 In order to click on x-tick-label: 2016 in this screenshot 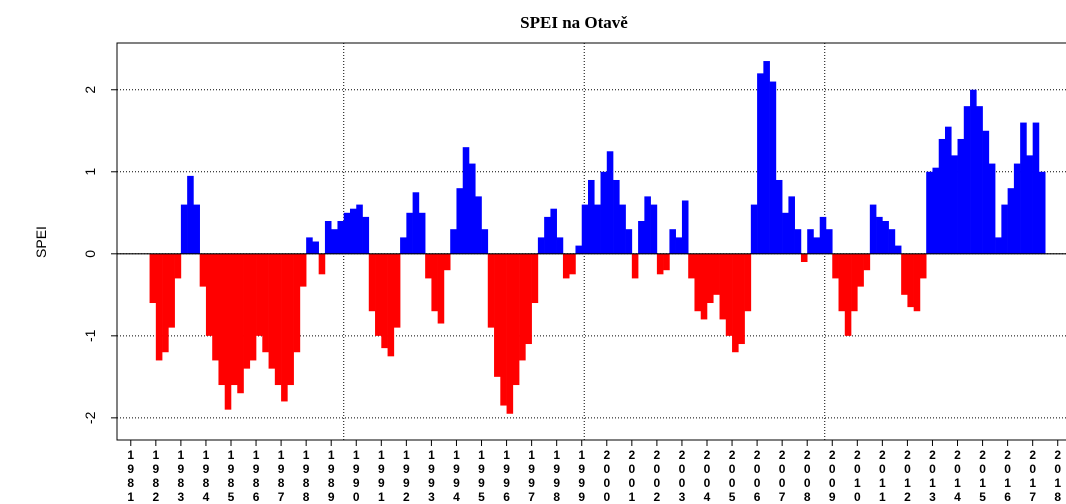, I will do `click(1007, 476)`.